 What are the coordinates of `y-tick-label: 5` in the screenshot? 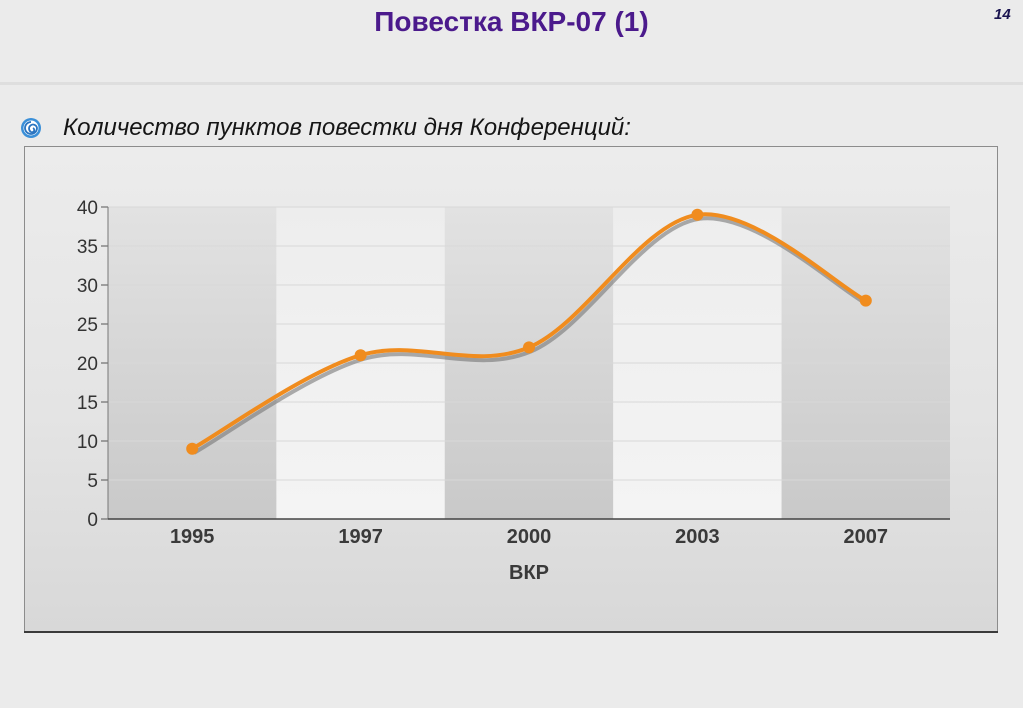 It's located at (92, 481).